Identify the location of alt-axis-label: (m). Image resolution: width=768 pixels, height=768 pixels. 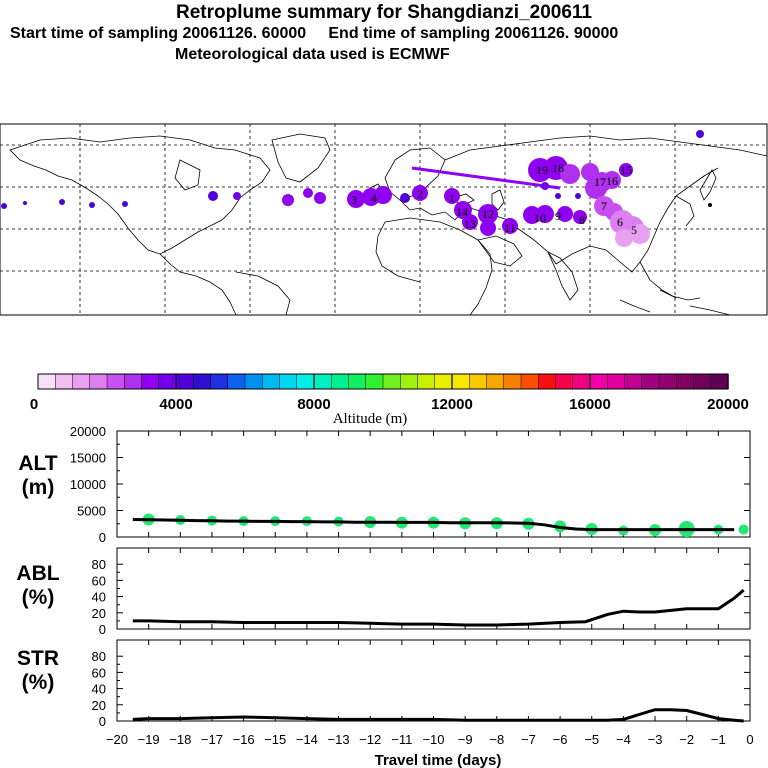
(38, 487).